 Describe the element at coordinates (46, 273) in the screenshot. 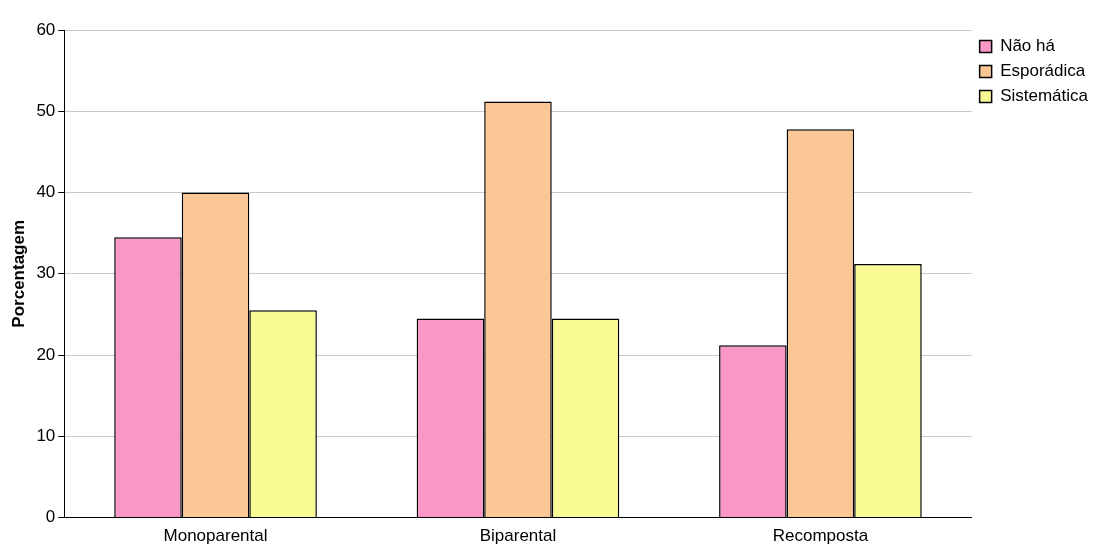

I see `y-tick-label: 30` at that location.